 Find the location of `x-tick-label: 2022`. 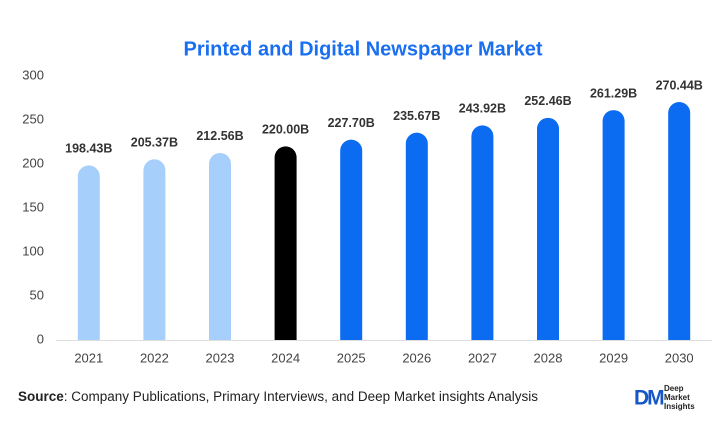

x-tick-label: 2022 is located at coordinates (154, 357).